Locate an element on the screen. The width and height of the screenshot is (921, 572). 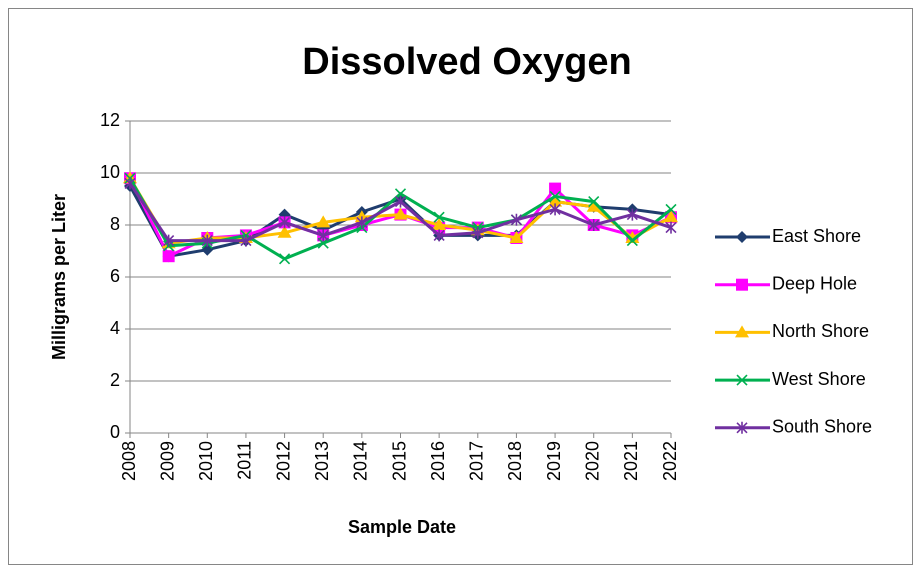
x-tick-label: 2010 is located at coordinates (206, 461).